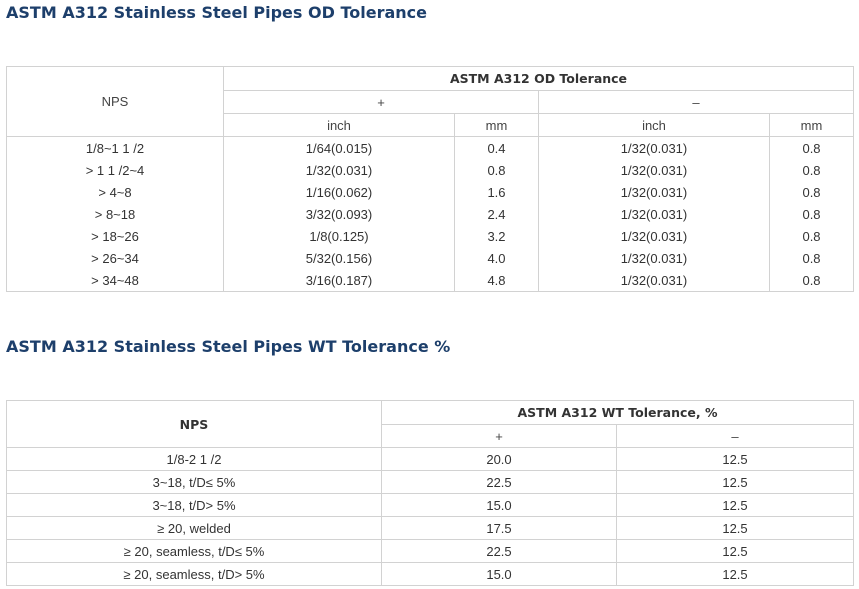 The image size is (859, 589). Describe the element at coordinates (194, 505) in the screenshot. I see `nps-cell: 3~18, t/D> 5%` at that location.